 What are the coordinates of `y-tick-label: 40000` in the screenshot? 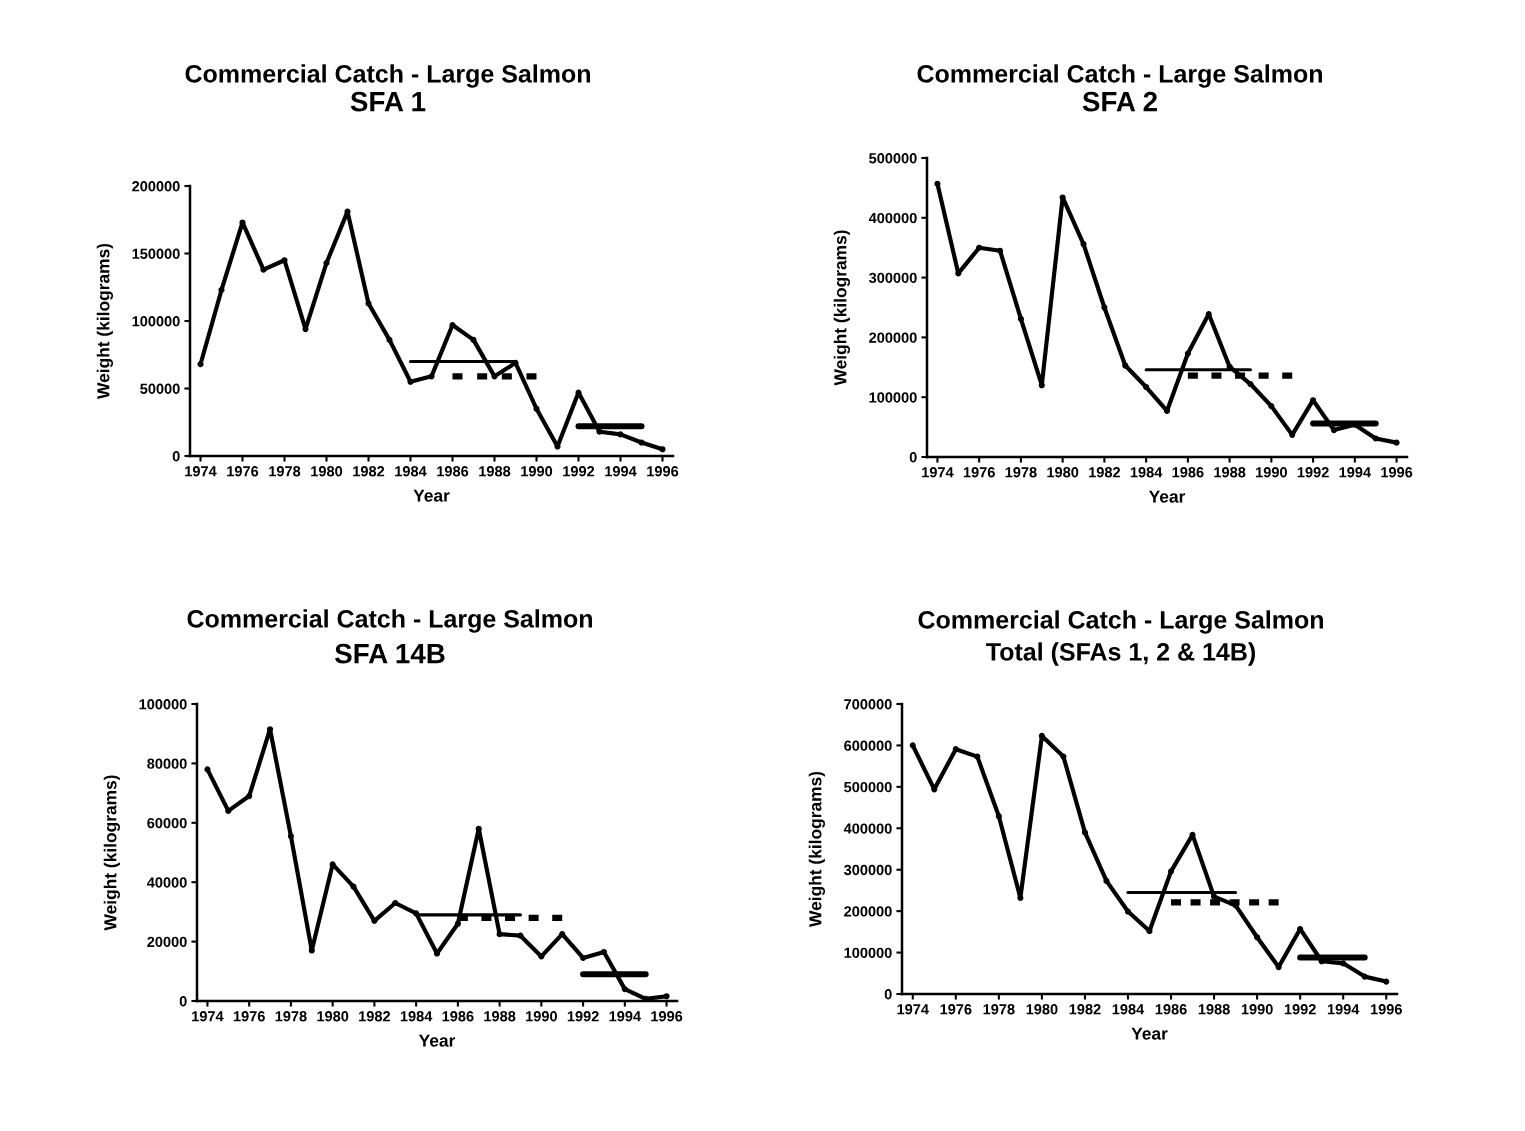 It's located at (166, 882).